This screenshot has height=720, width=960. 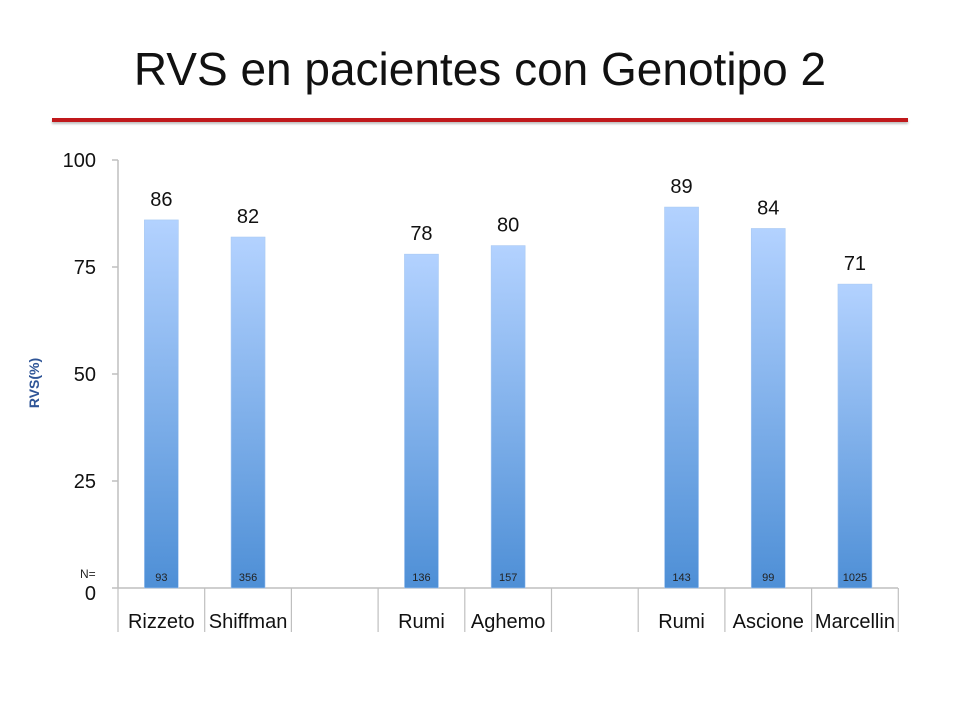 I want to click on bar-value-label: 71, so click(x=855, y=264).